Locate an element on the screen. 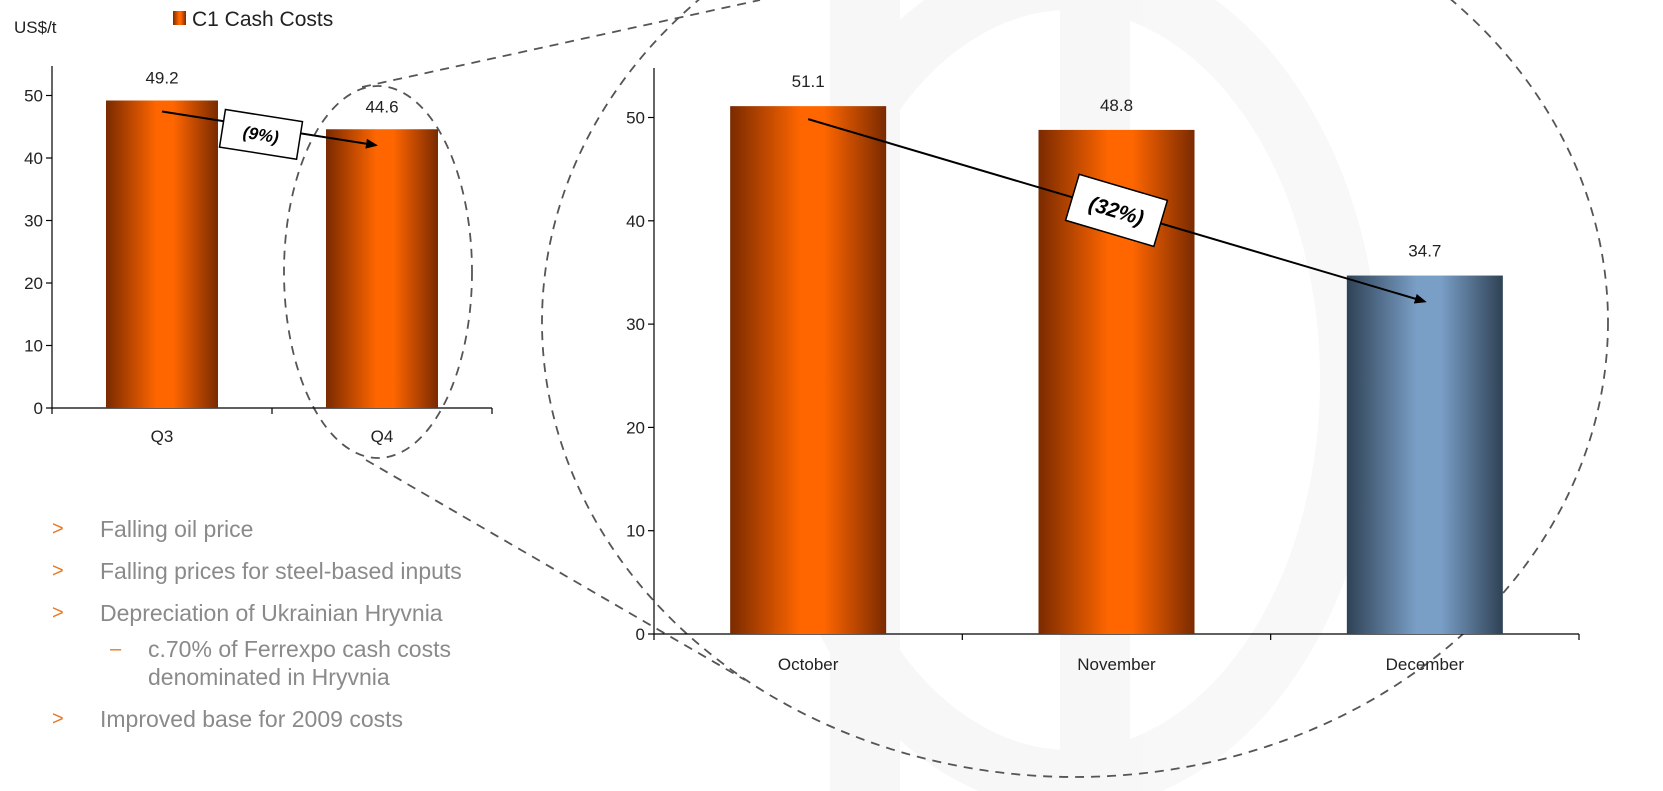 The width and height of the screenshot is (1663, 791). list-item: > Improved base for 2009 costs is located at coordinates (312, 719).